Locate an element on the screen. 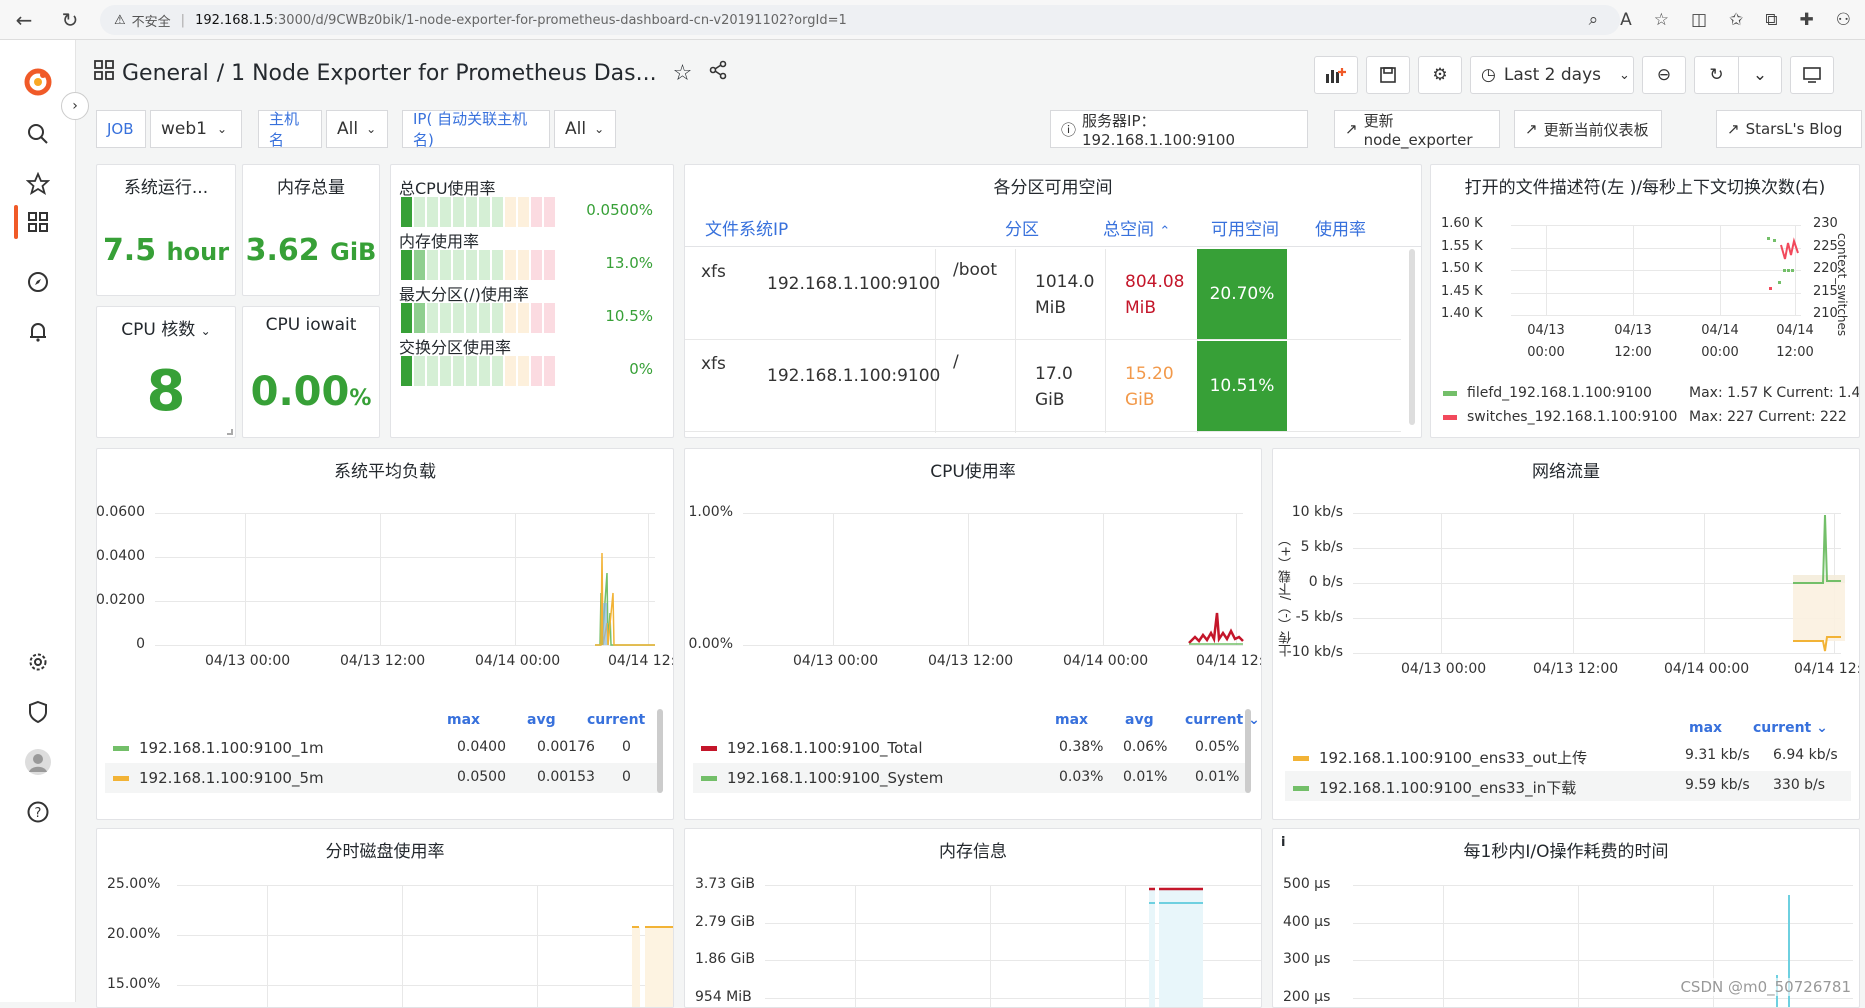 The width and height of the screenshot is (1865, 1008). y-tick-label: 0.0400 is located at coordinates (120, 556).